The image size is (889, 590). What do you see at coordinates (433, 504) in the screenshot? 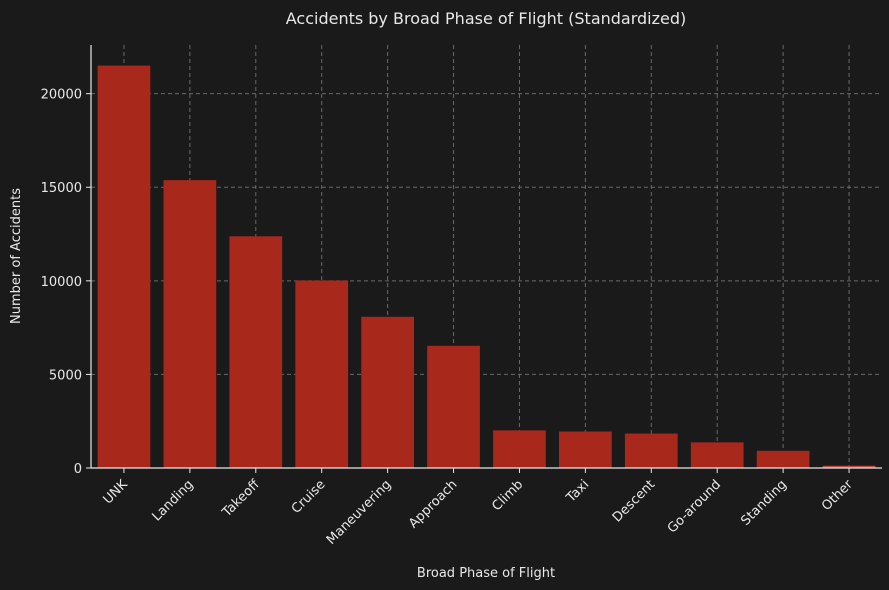
I see `x-tick-label: Approach` at bounding box center [433, 504].